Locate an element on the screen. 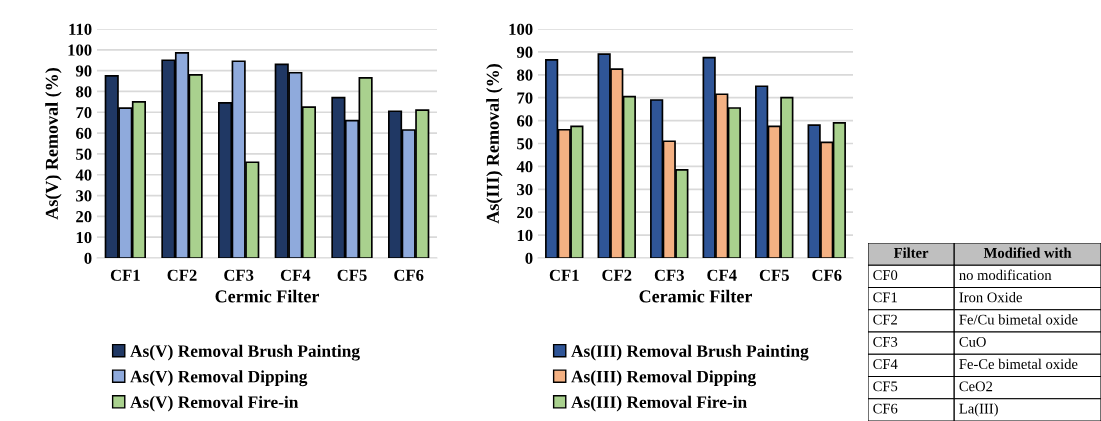 The image size is (1101, 421). text: CF1 is located at coordinates (885, 297).